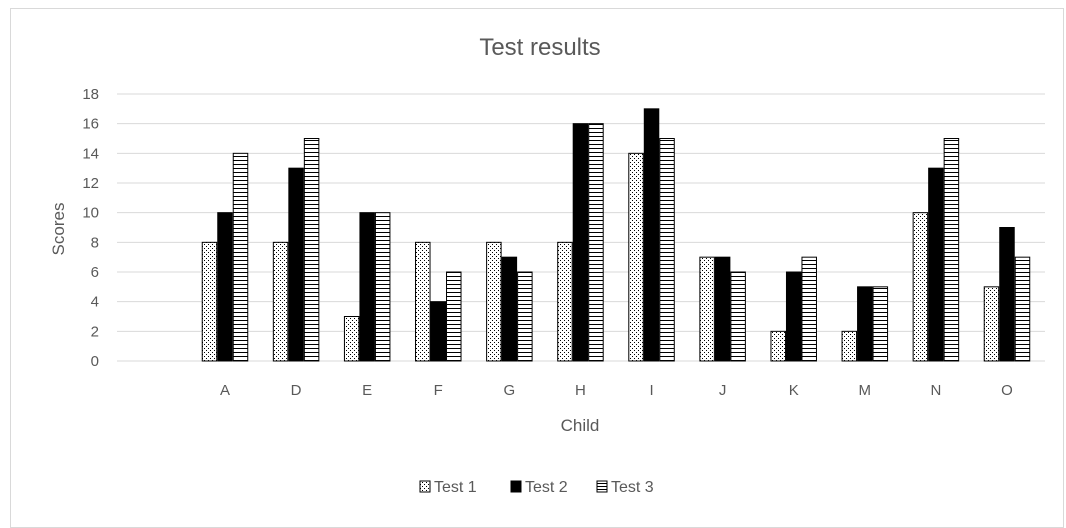 This screenshot has width=1066, height=528. Describe the element at coordinates (1007, 390) in the screenshot. I see `x-tick-label: O` at that location.